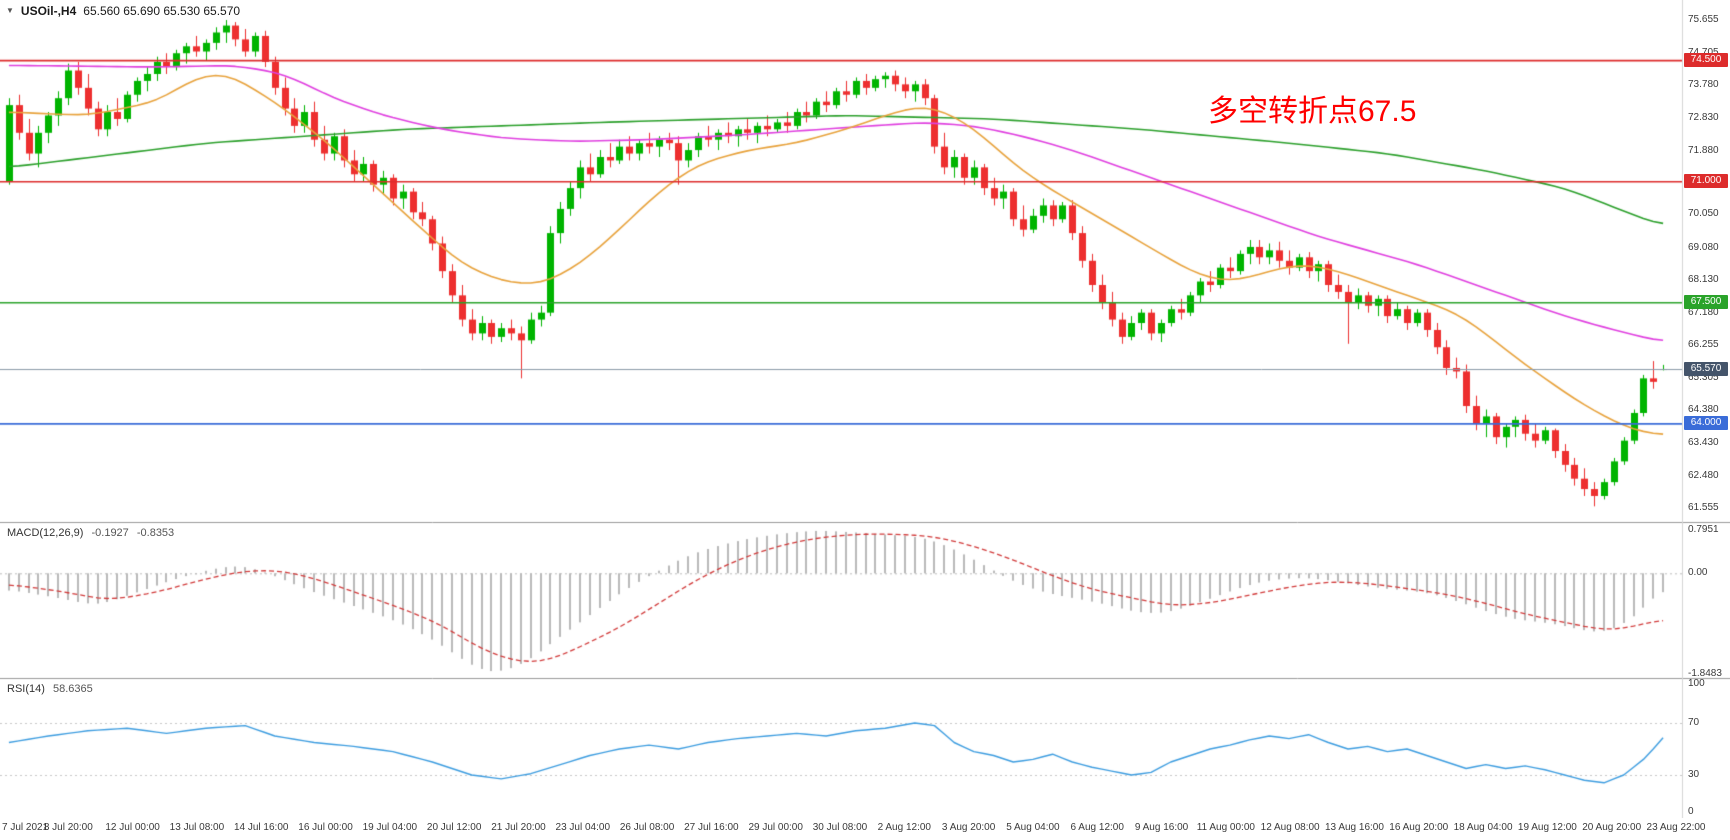  What do you see at coordinates (132, 827) in the screenshot?
I see `x-axis-label: 12 Jul 00:00` at bounding box center [132, 827].